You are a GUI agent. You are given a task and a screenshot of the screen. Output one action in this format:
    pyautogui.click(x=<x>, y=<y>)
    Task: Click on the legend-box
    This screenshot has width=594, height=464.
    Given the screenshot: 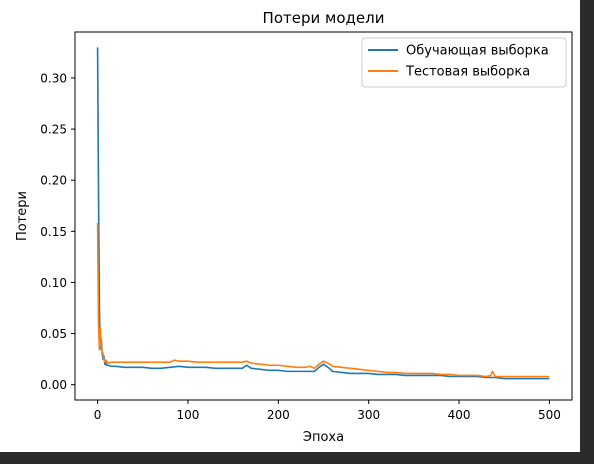 What is the action you would take?
    pyautogui.click(x=464, y=62)
    